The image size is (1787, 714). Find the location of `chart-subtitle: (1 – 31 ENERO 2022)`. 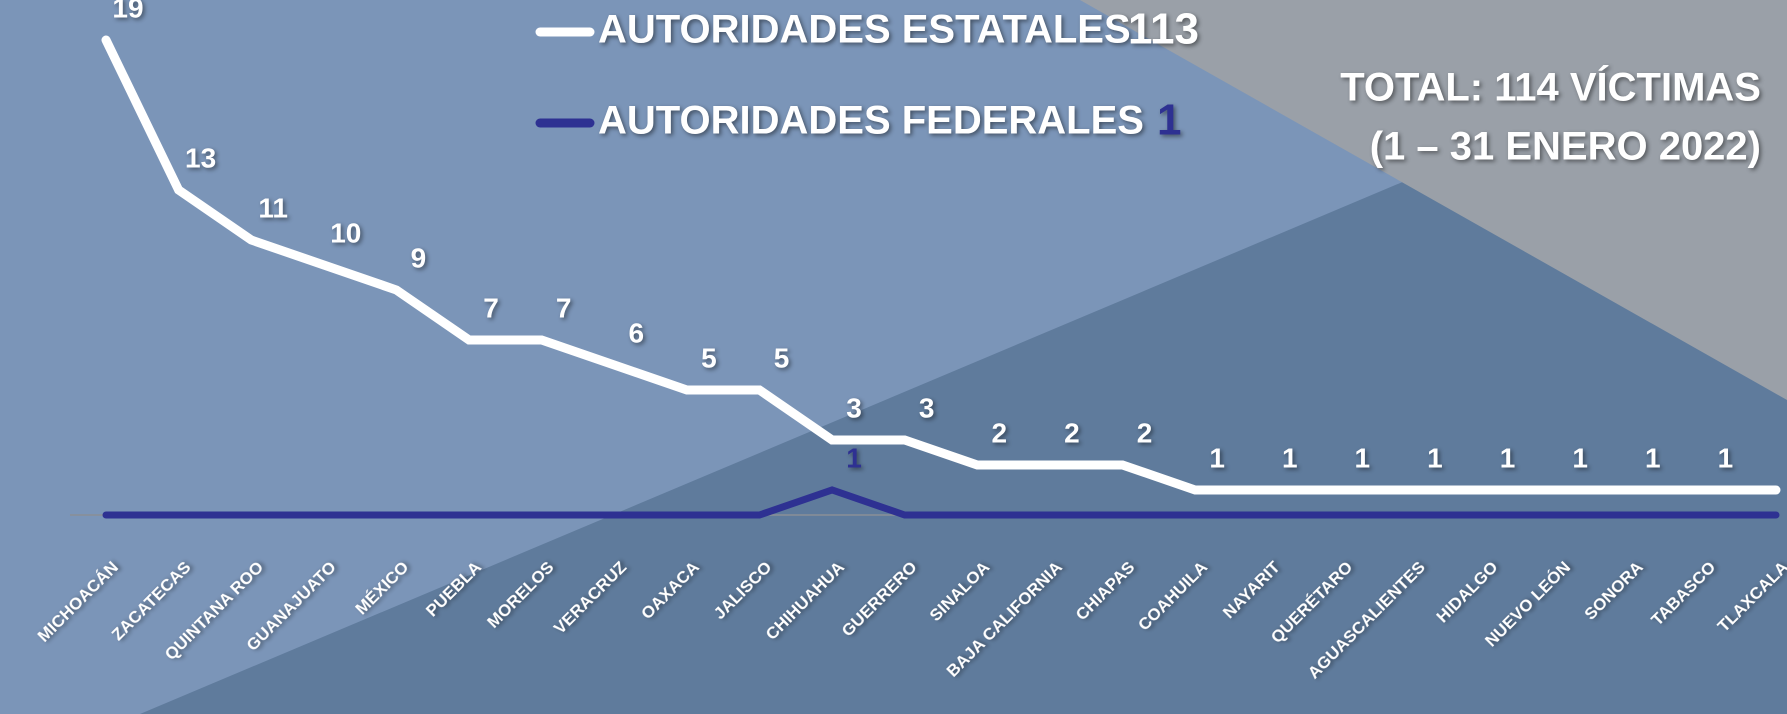

chart-subtitle: (1 – 31 ENERO 2022) is located at coordinates (1565, 147).